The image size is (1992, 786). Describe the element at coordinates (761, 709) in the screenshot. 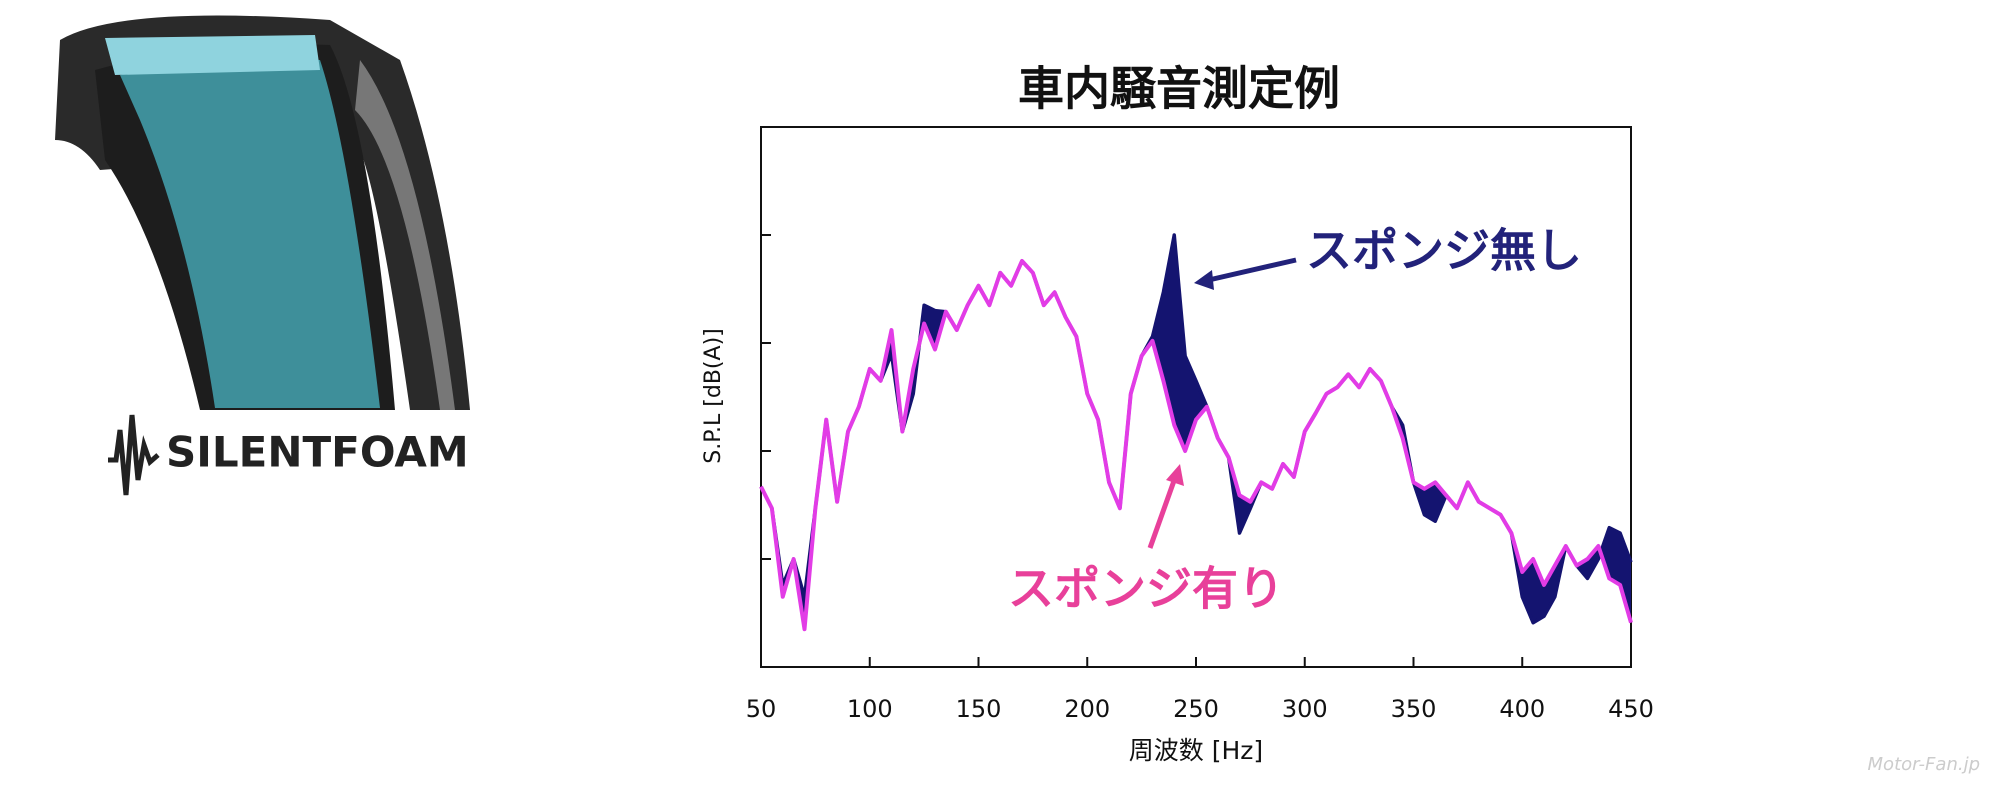

I see `x-tick-label: 50` at that location.